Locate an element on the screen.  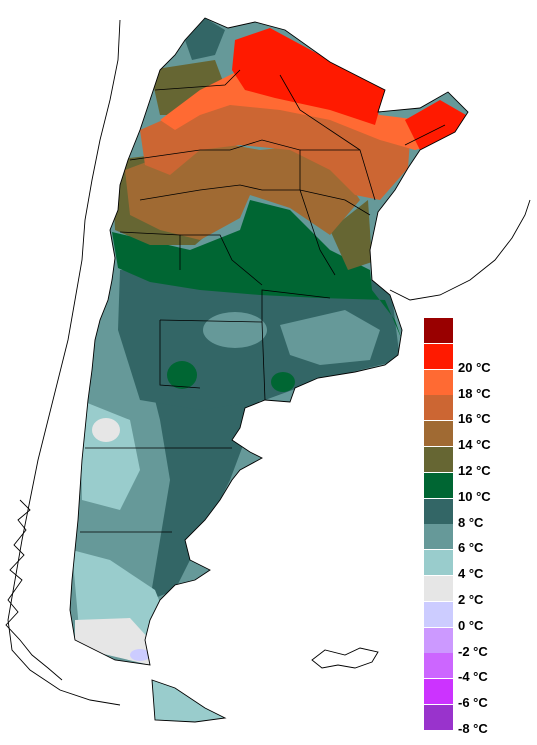
legend-label: -8 °C is located at coordinates (473, 728).